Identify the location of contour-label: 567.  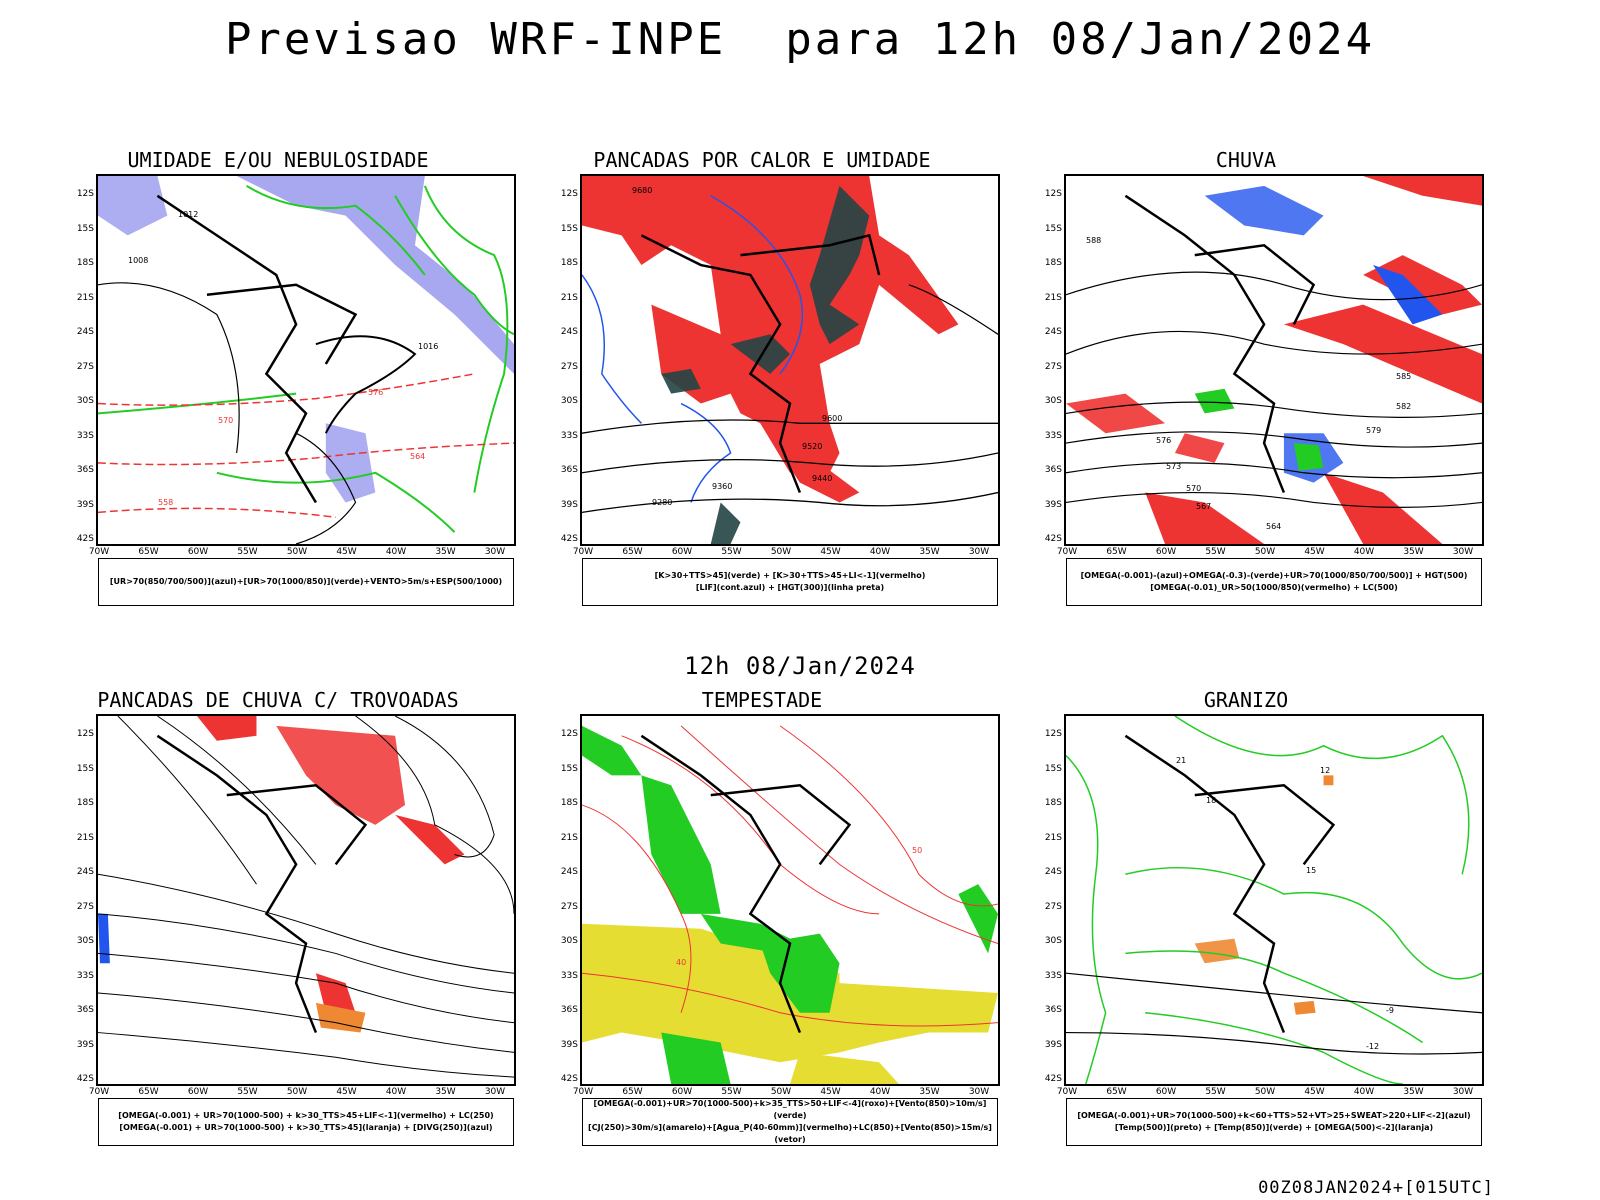
(1204, 506).